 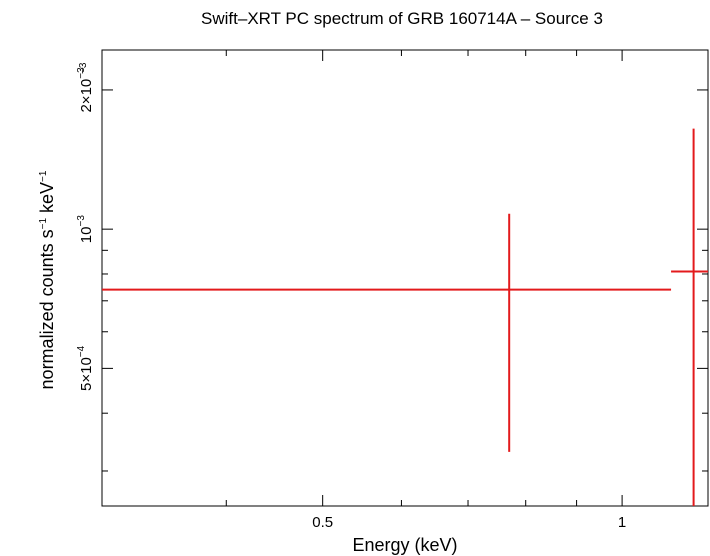 What do you see at coordinates (469, 522) in the screenshot?
I see `x-axis-tick-labels: 0.5 1` at bounding box center [469, 522].